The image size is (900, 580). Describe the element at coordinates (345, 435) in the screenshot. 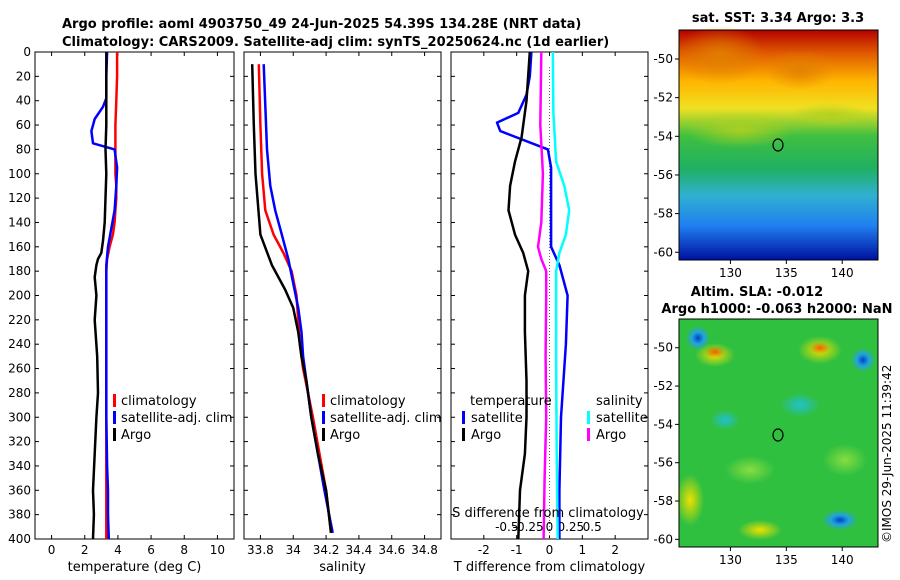

I see `salinity-legend-label: Argo` at that location.